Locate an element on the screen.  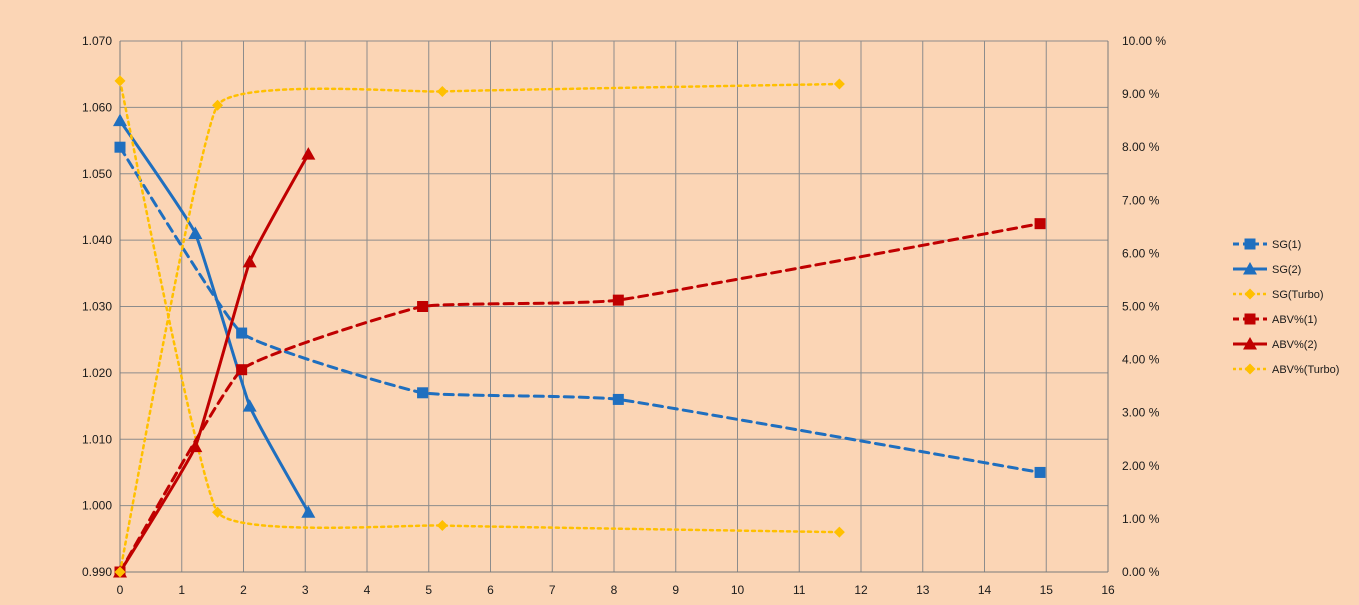
y2-tick-label: 1.00 % is located at coordinates (1141, 519).